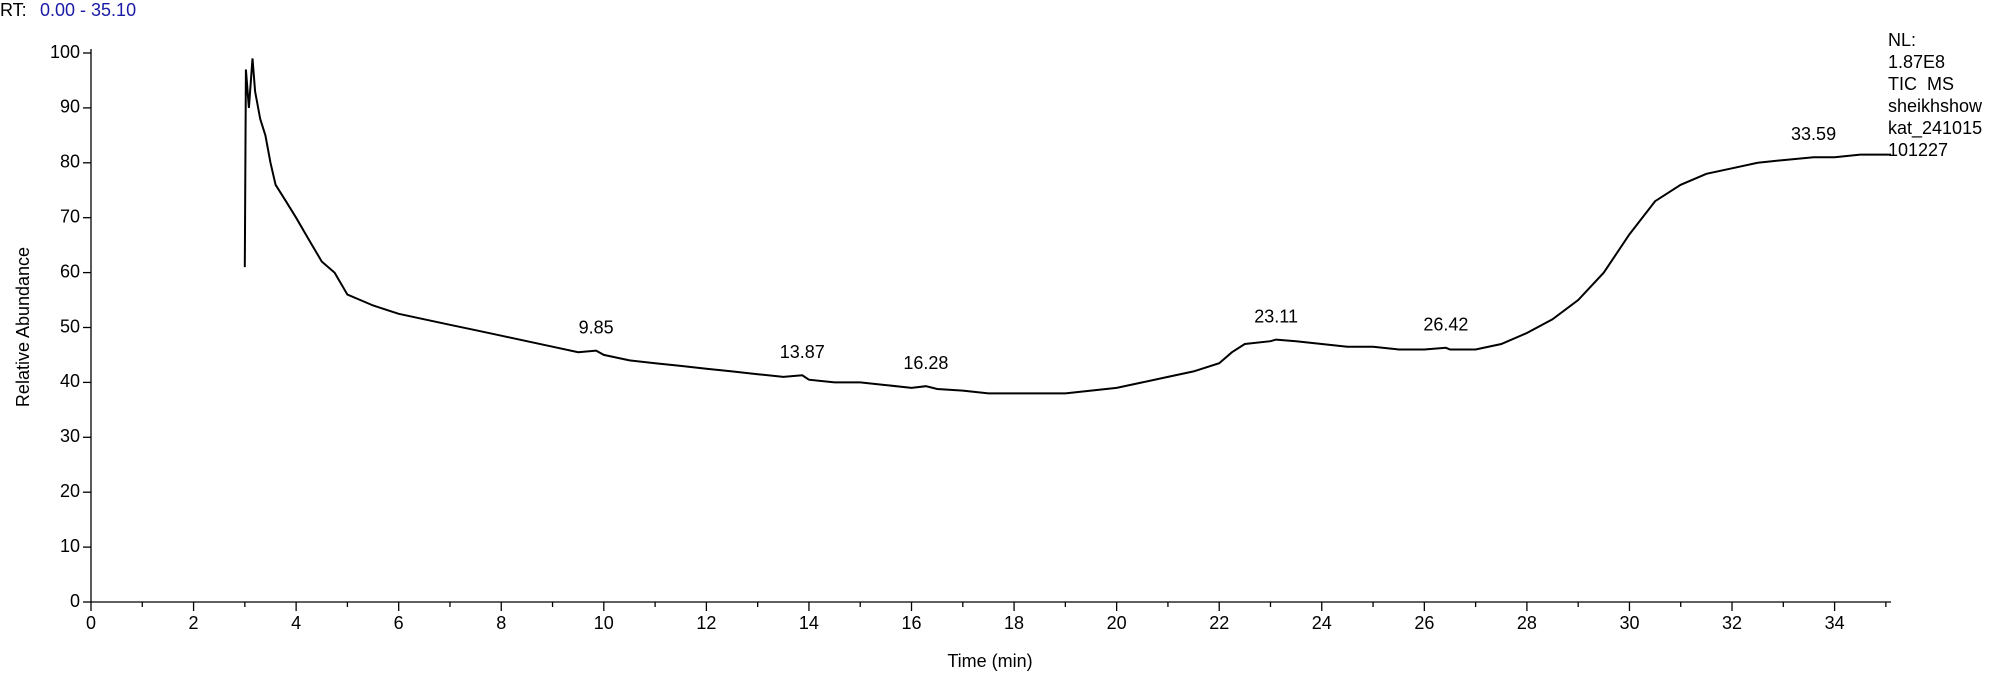 The image size is (2008, 675). What do you see at coordinates (911, 623) in the screenshot?
I see `x-tick-label: 16` at bounding box center [911, 623].